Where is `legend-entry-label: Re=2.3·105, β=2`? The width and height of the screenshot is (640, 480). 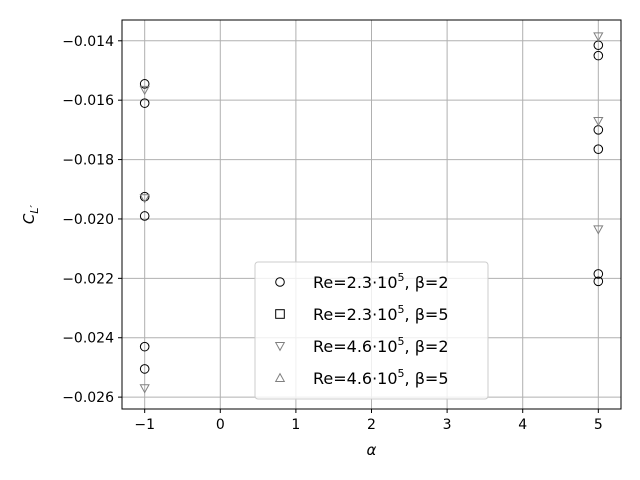 legend-entry-label: Re=2.3·105, β=2 is located at coordinates (381, 281).